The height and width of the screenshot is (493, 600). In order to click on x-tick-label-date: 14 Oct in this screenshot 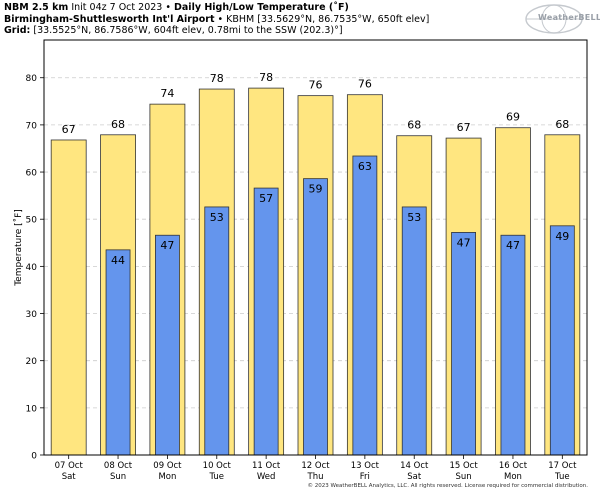, I will do `click(414, 466)`.